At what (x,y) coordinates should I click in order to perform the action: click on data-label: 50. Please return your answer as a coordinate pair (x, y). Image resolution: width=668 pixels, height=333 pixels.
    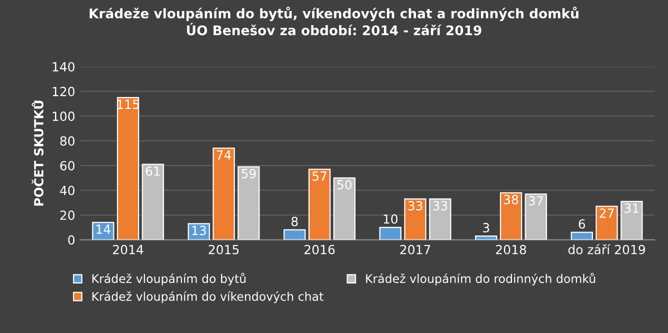
    Looking at the image, I should click on (344, 185).